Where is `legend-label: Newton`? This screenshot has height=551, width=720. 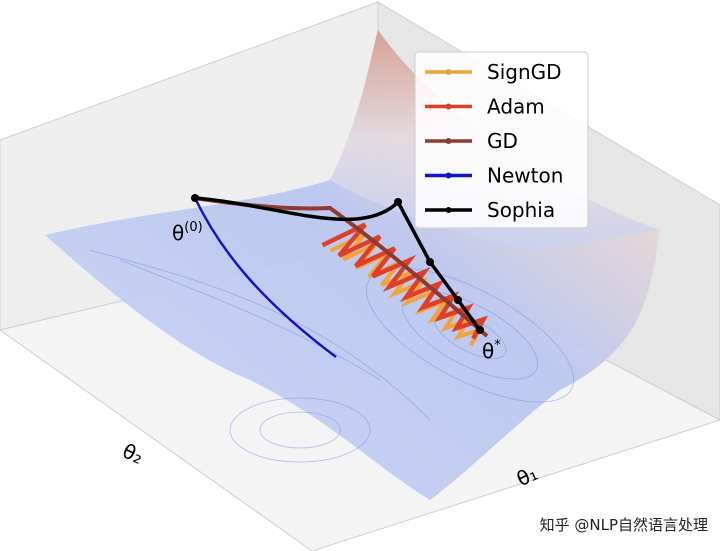
legend-label: Newton is located at coordinates (525, 176).